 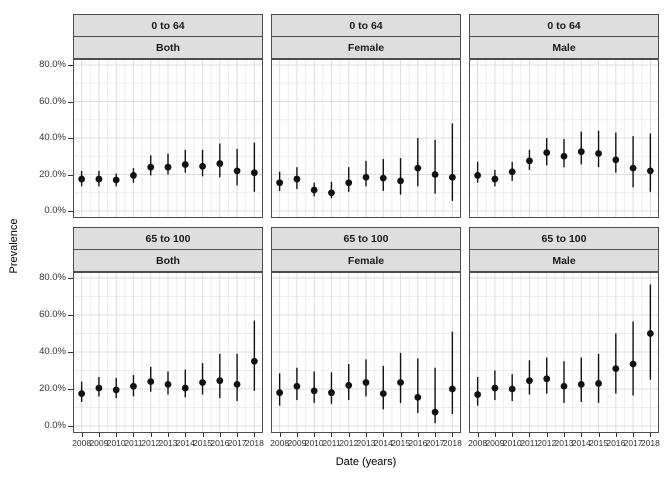 What do you see at coordinates (349, 443) in the screenshot?
I see `x-tick-label: 2012` at bounding box center [349, 443].